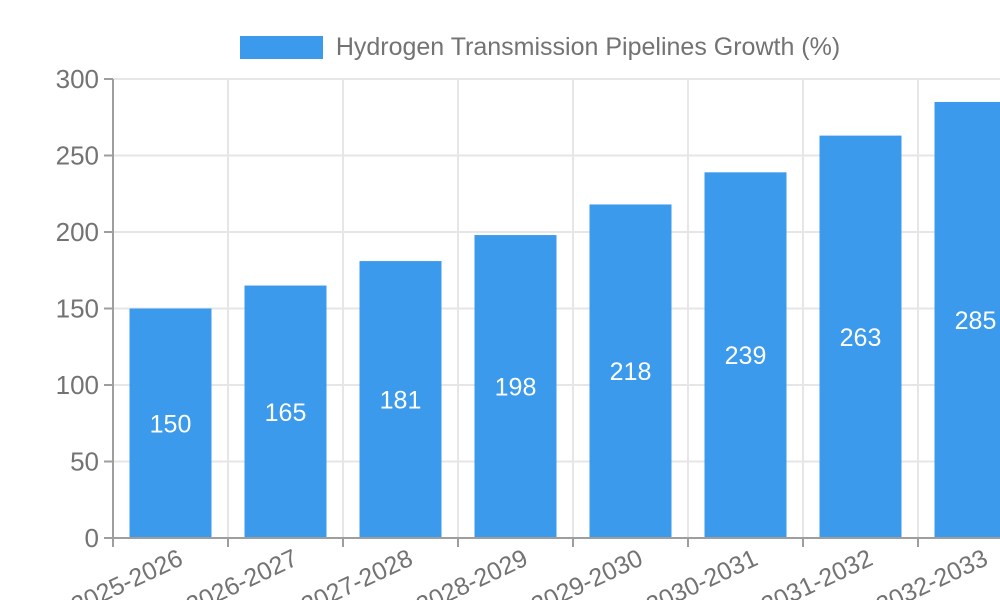 The width and height of the screenshot is (1000, 600). What do you see at coordinates (976, 321) in the screenshot?
I see `bar-value-label: 285` at bounding box center [976, 321].